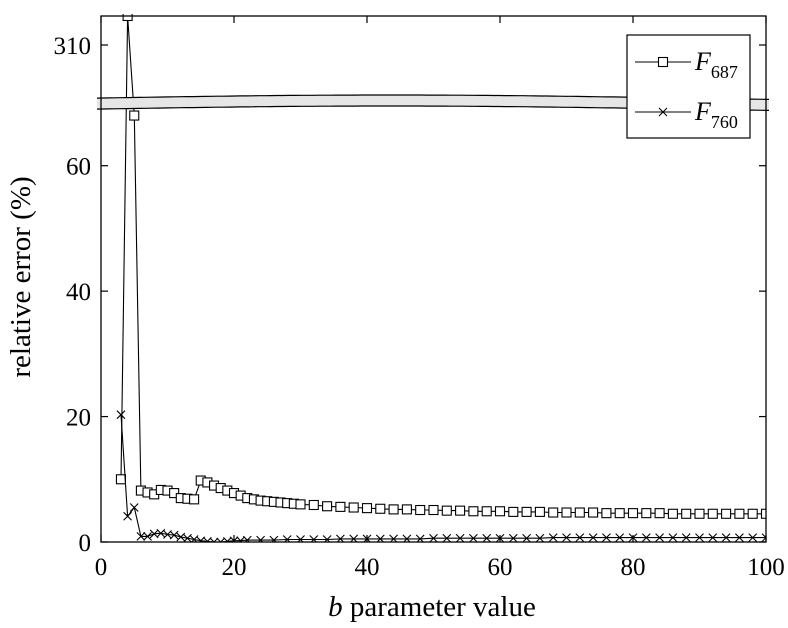 Image resolution: width=788 pixels, height=628 pixels. Describe the element at coordinates (724, 122) in the screenshot. I see `legend-label-subscript: 760` at that location.